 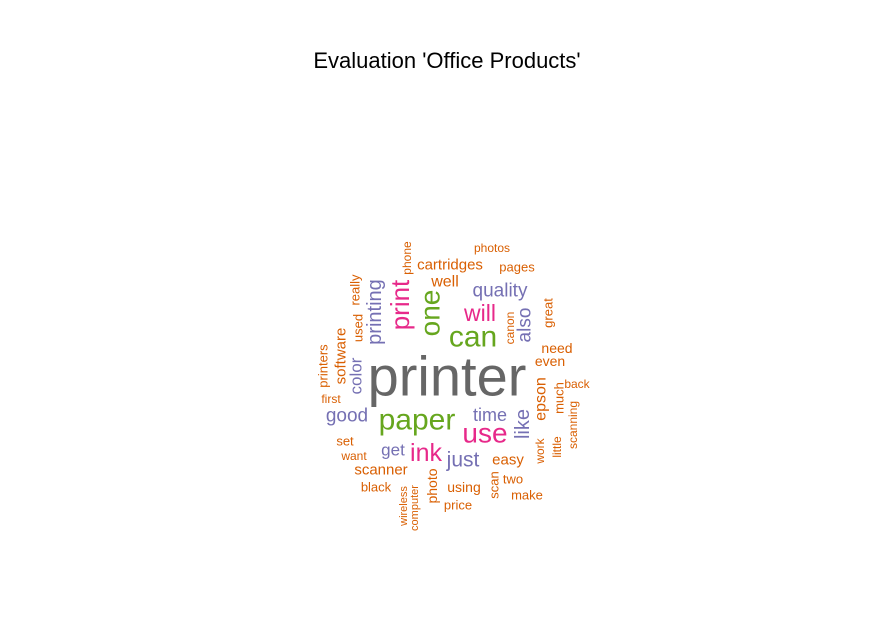 I want to click on word-photo: photo, so click(x=432, y=485).